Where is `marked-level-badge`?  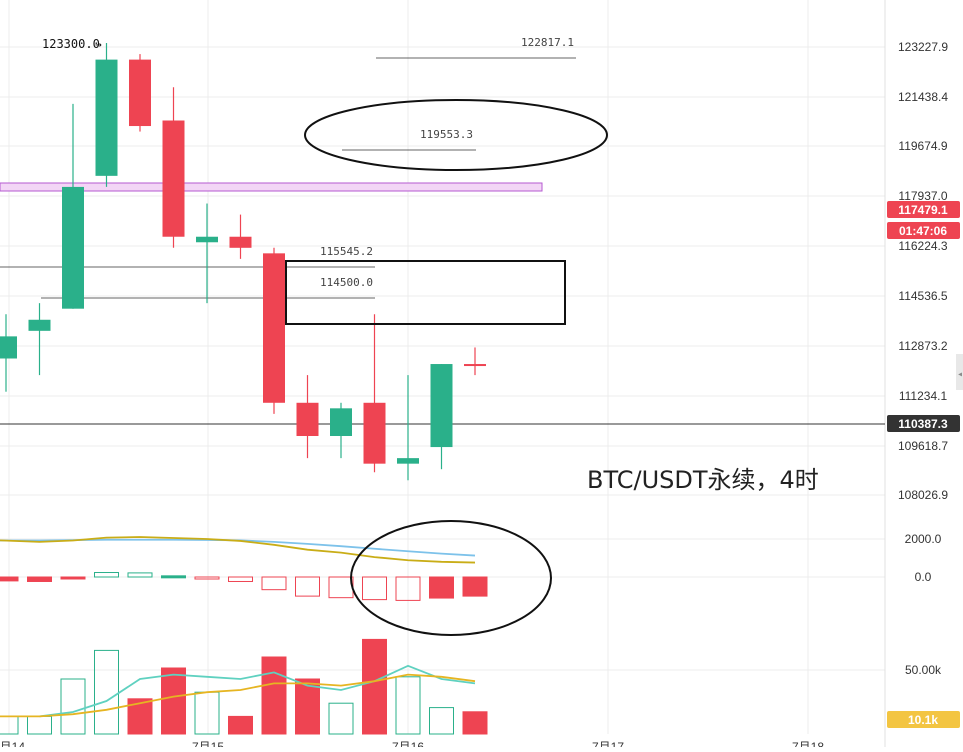 marked-level-badge is located at coordinates (923, 423).